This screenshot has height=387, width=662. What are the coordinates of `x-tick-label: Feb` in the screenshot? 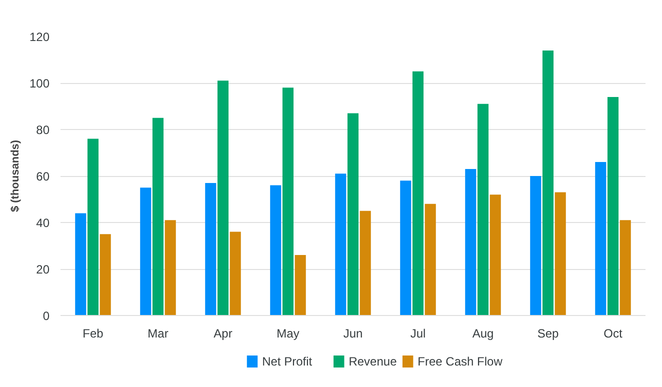 It's located at (93, 333).